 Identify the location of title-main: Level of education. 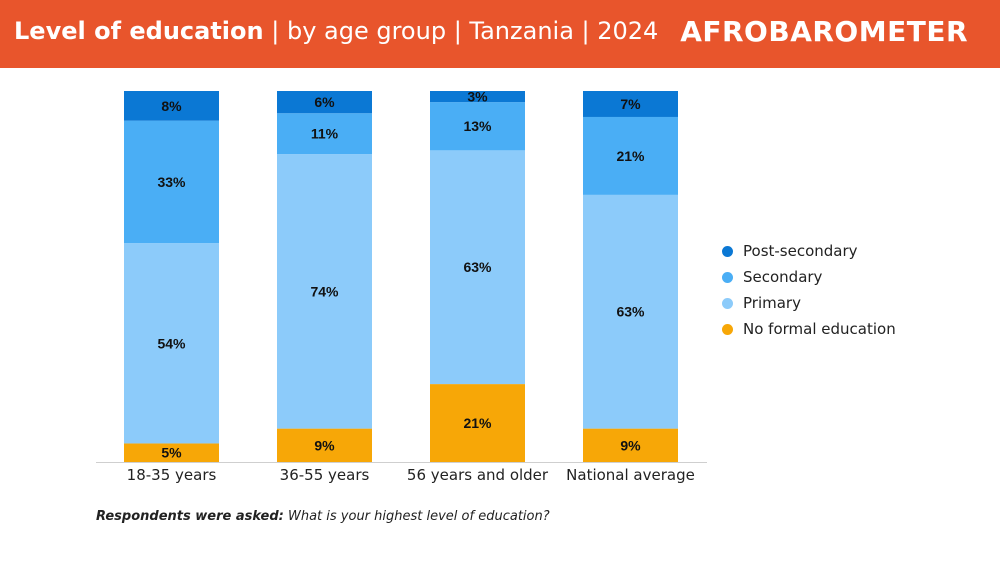
(139, 31).